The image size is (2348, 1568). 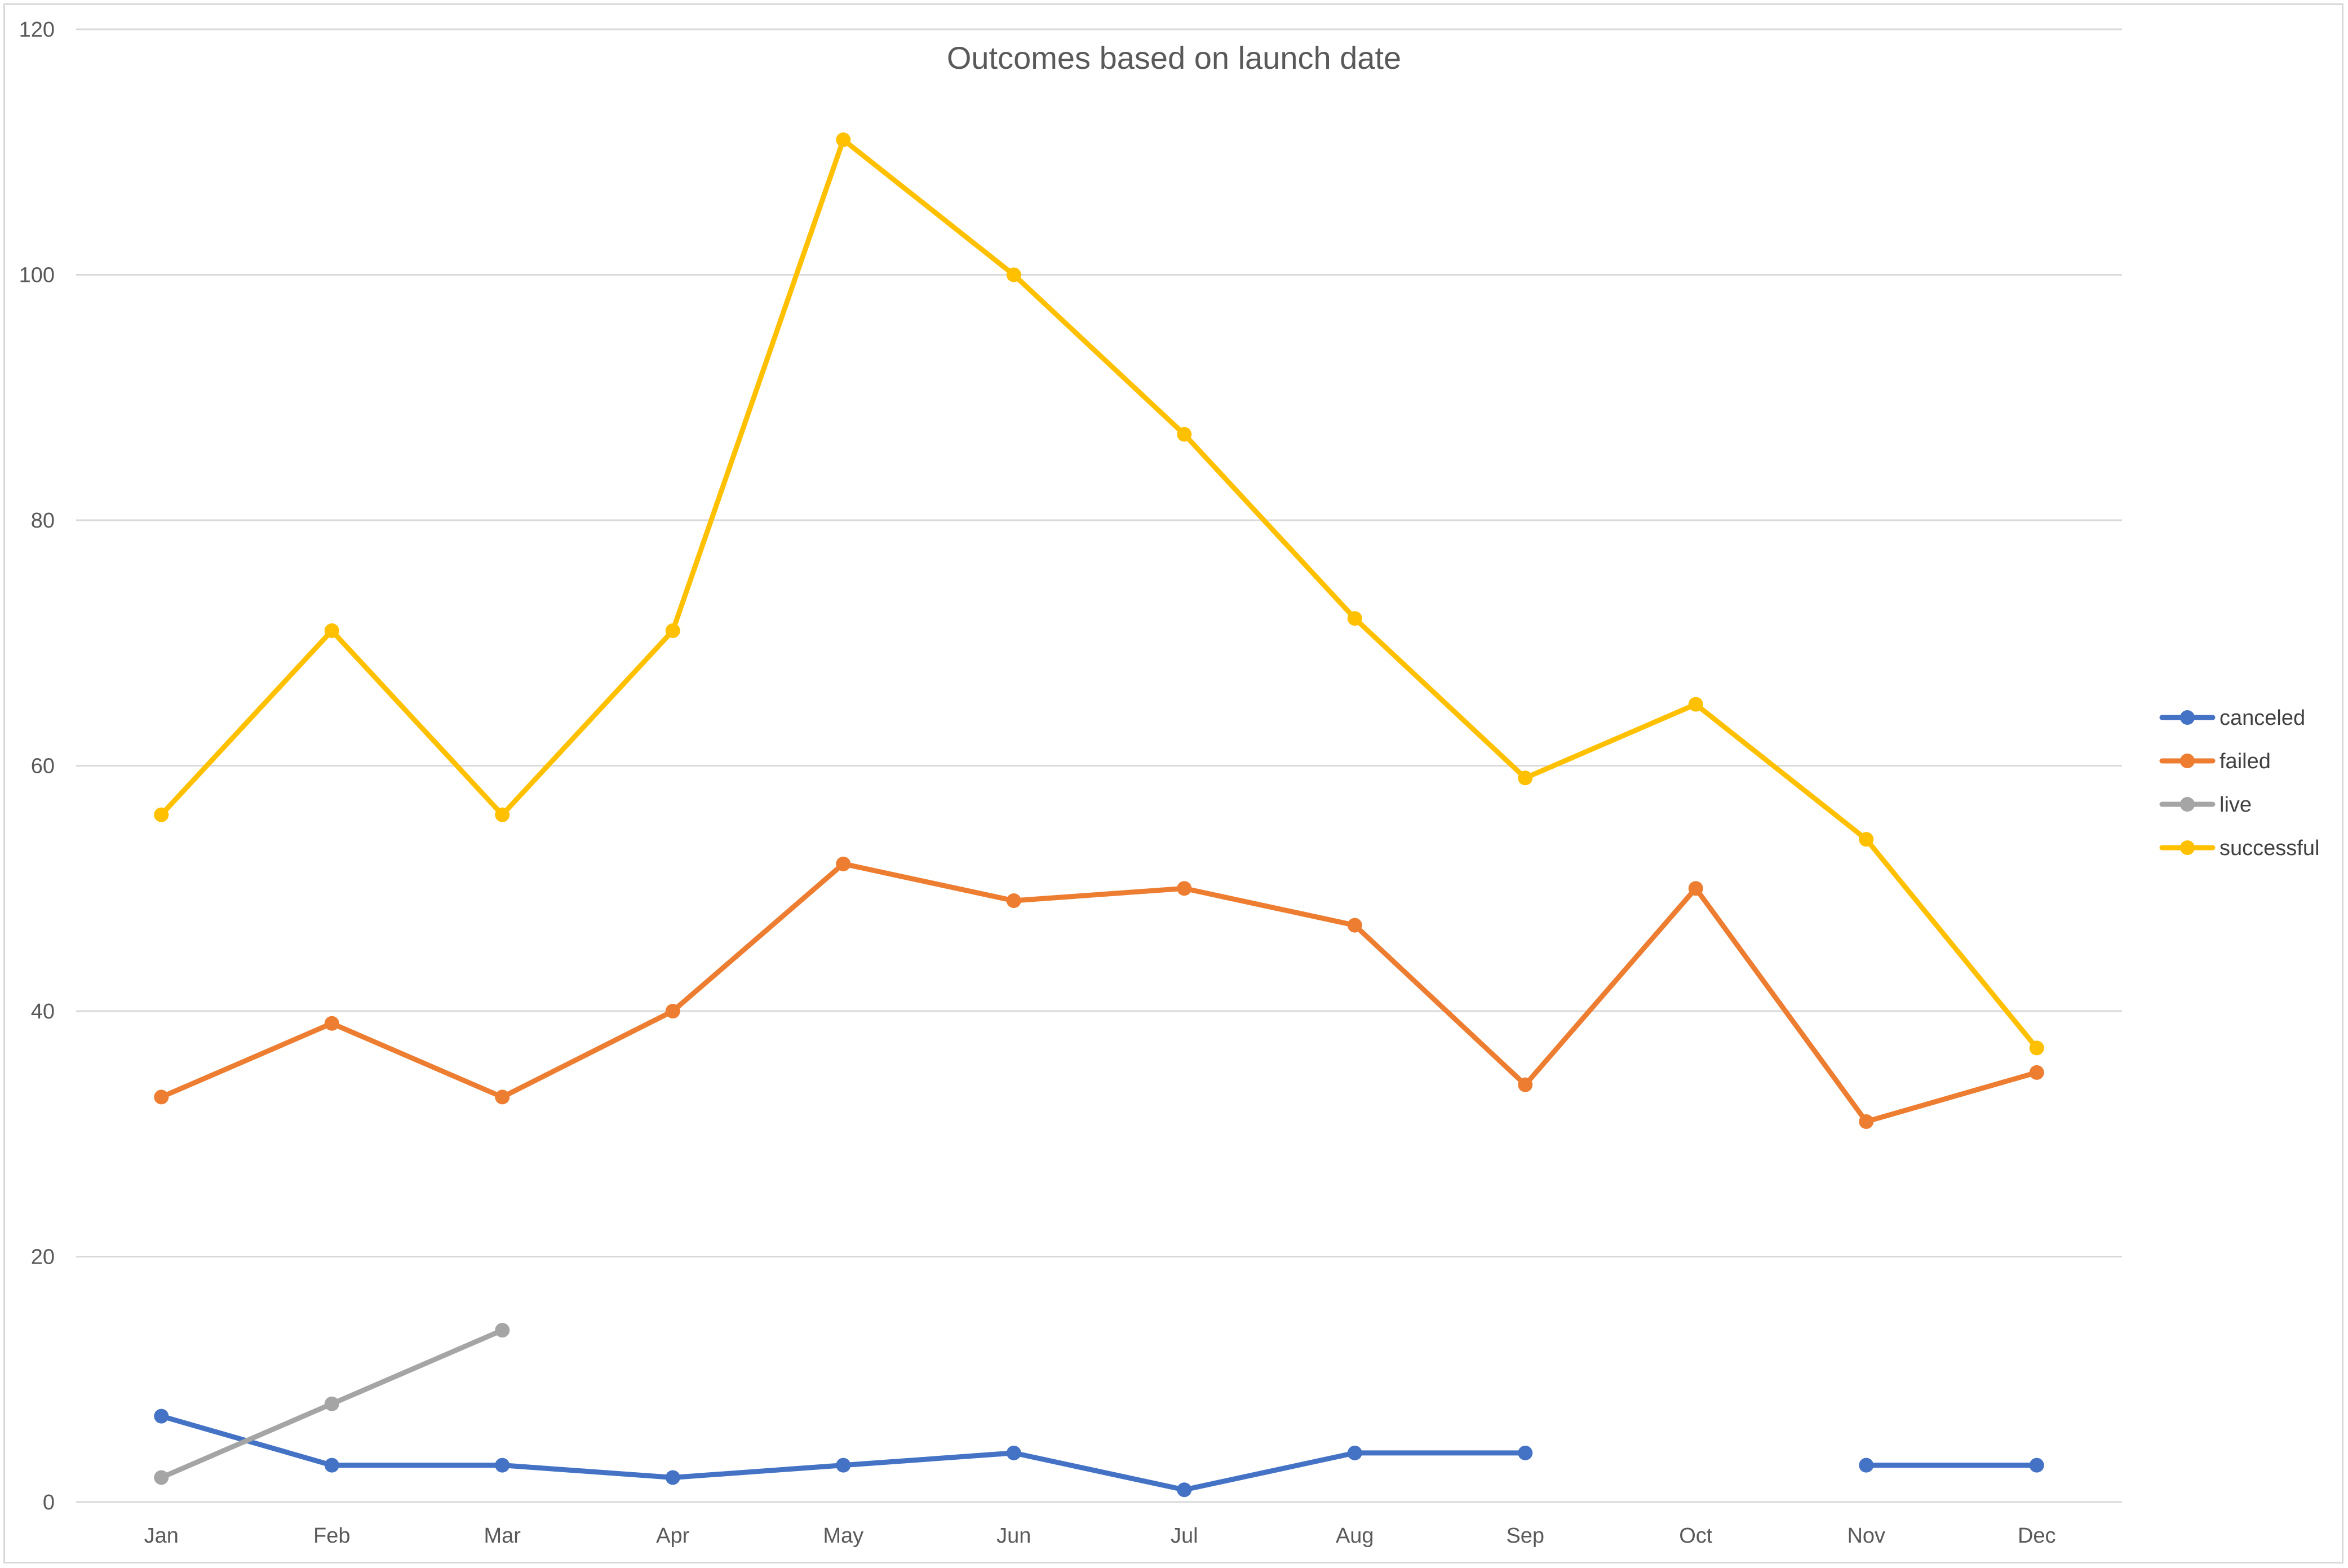 I want to click on legend-item-canceled: canceled, so click(x=2232, y=718).